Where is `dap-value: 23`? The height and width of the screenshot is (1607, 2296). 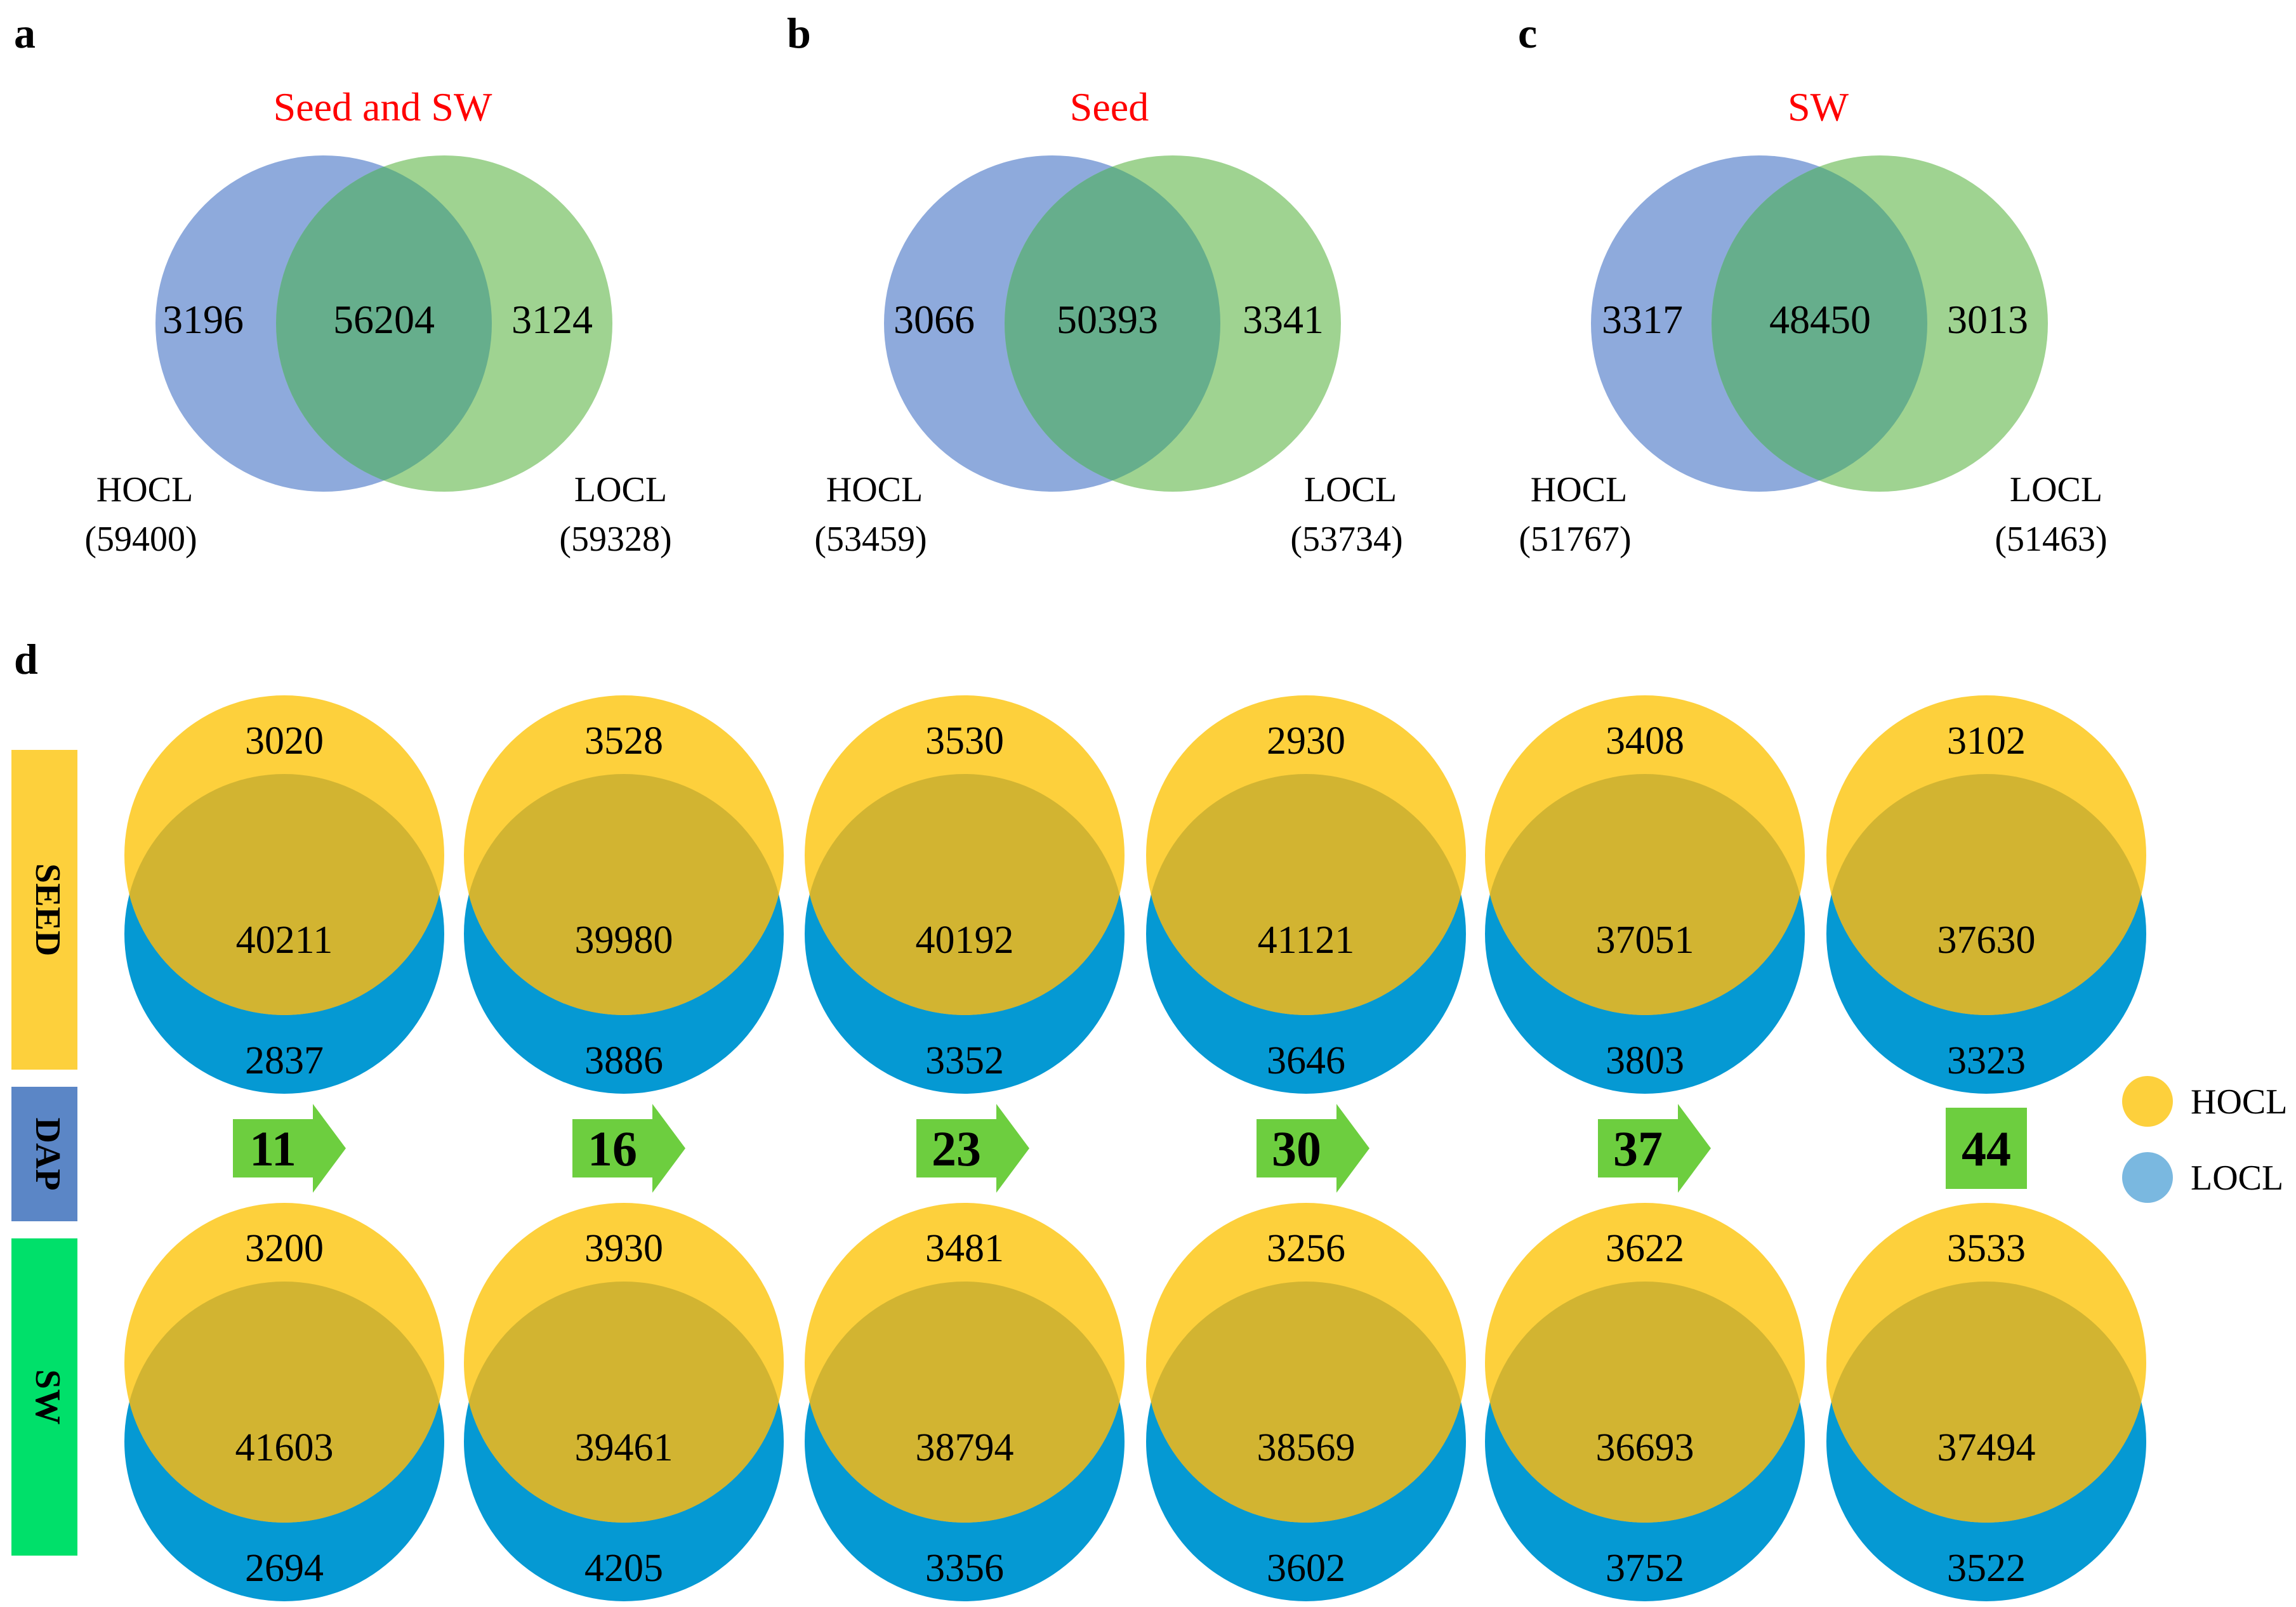
dap-value: 23 is located at coordinates (956, 1148).